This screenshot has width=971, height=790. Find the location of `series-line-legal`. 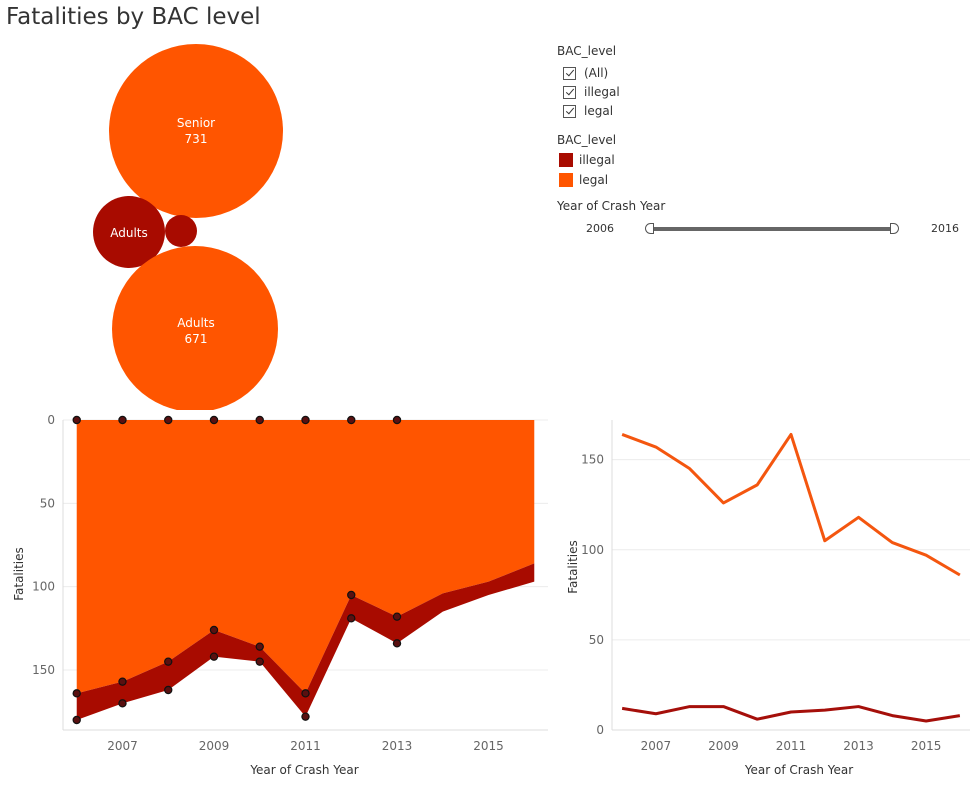

series-line-legal is located at coordinates (791, 504).